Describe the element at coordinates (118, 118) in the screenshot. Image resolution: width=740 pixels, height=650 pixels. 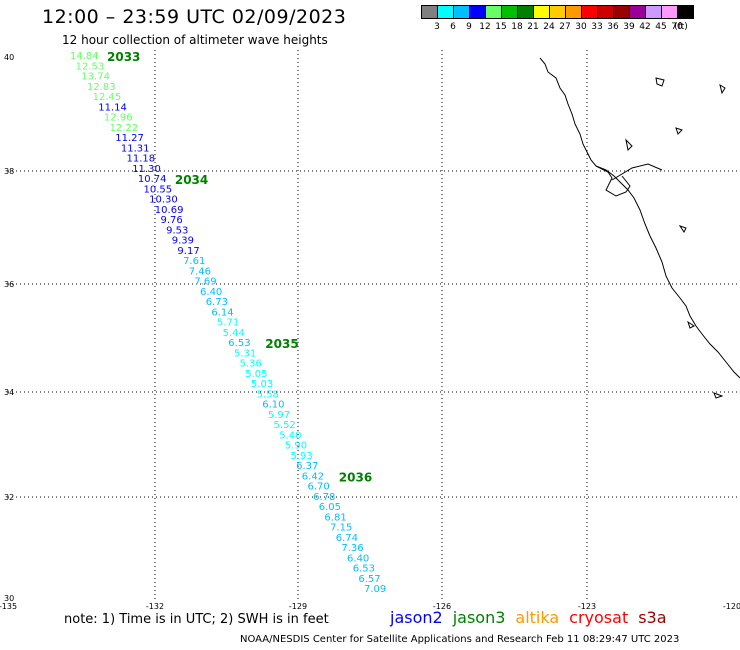
I see `wave-height-label: 12.96` at that location.